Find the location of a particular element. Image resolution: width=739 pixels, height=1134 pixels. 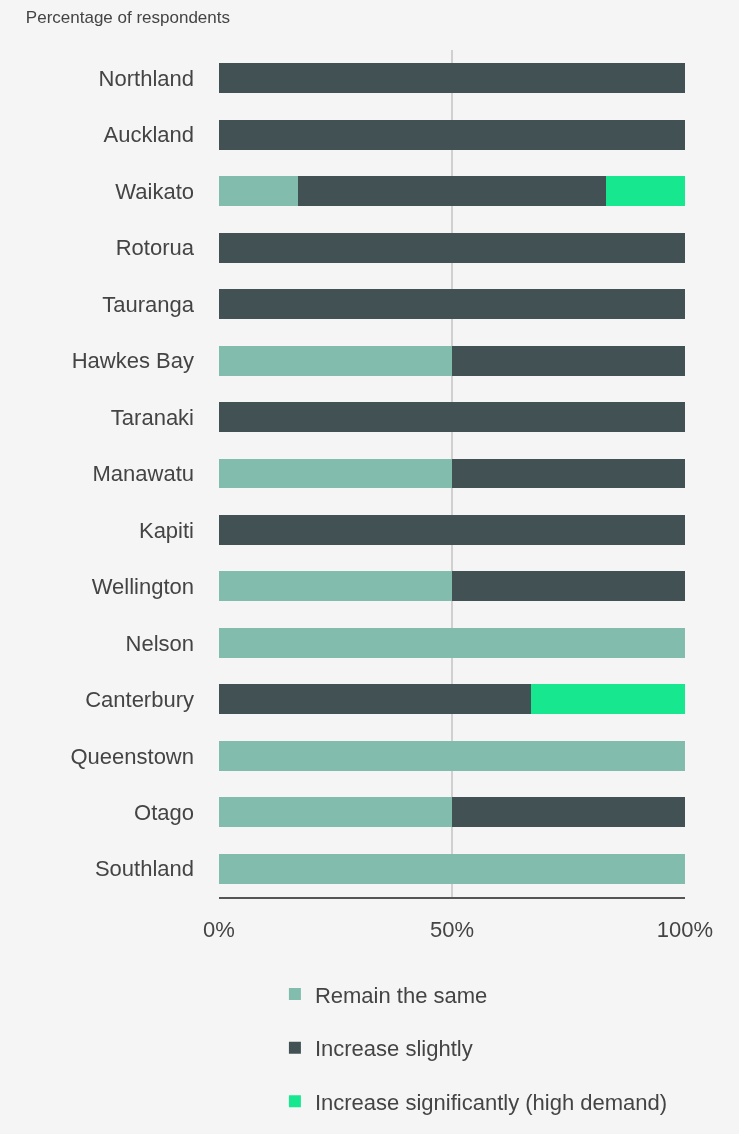

y-tick-label: Hawkes Bay is located at coordinates (132, 361).